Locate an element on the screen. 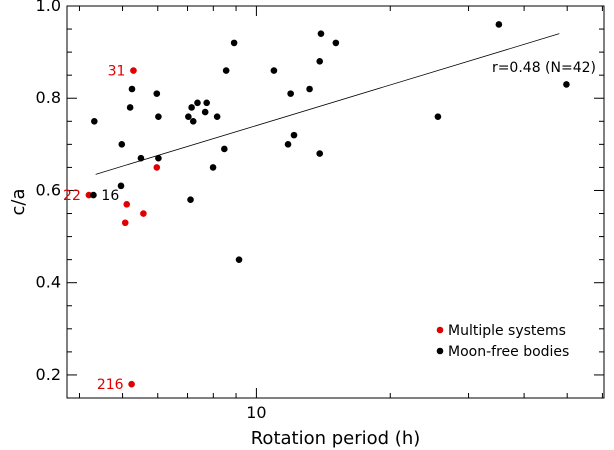 The image size is (614, 450). x-axis-label: Rotation period (h) is located at coordinates (336, 438).